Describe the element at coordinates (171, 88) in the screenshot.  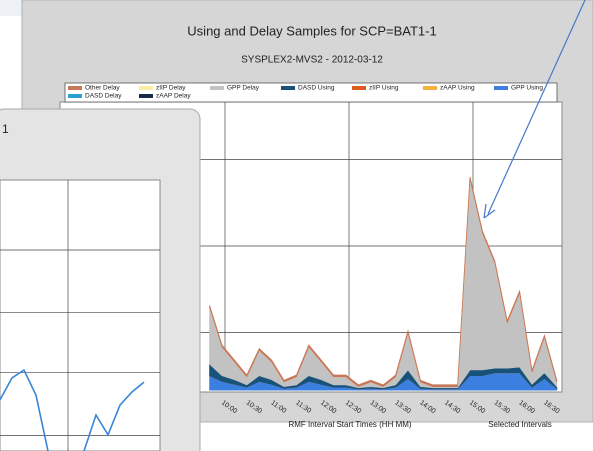
I see `legend-label: zIIP Delay` at that location.